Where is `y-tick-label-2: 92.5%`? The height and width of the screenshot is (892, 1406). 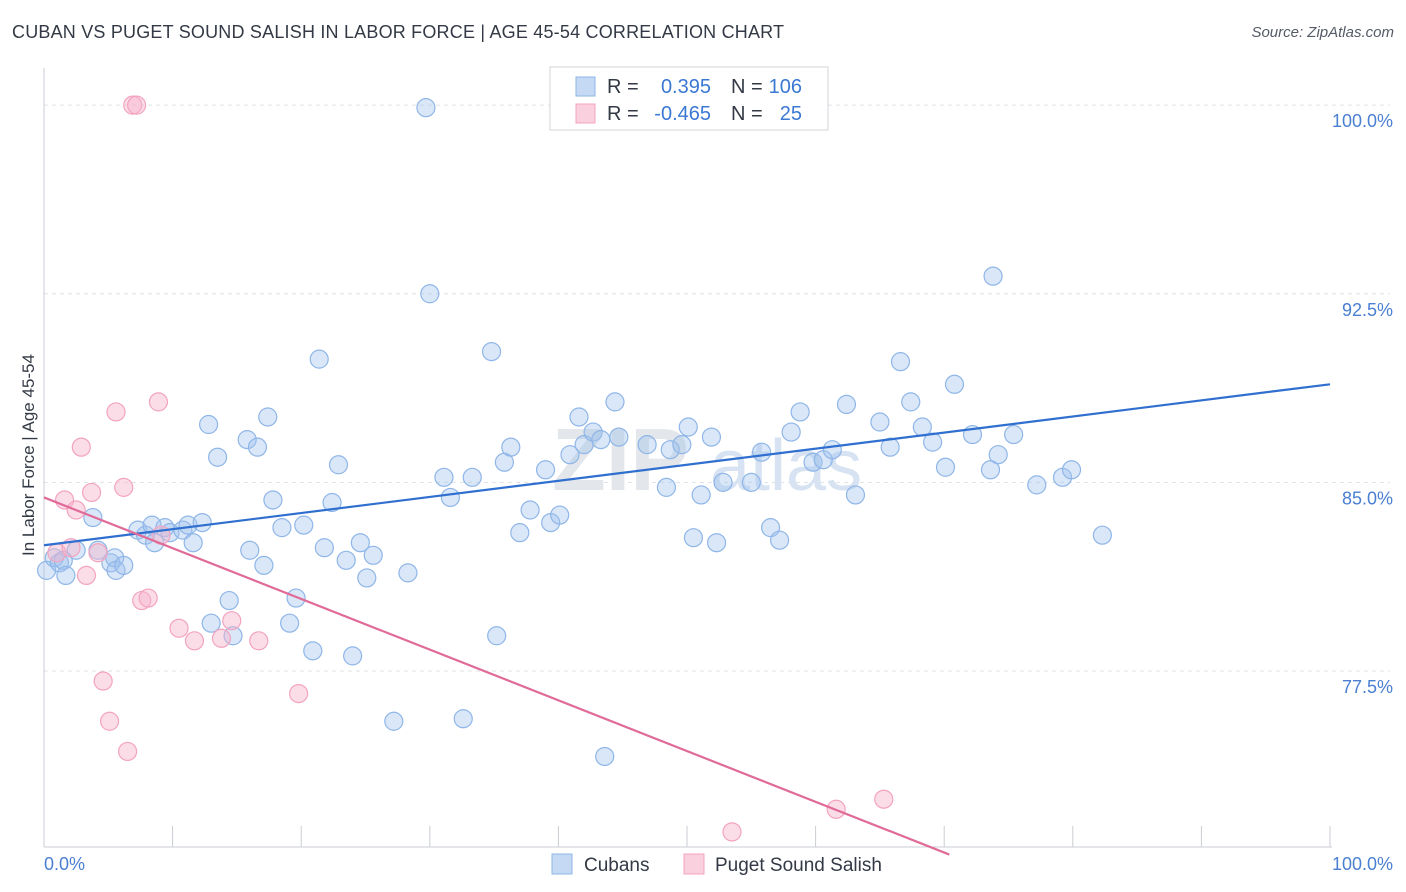 y-tick-label-2: 92.5% is located at coordinates (1367, 310).